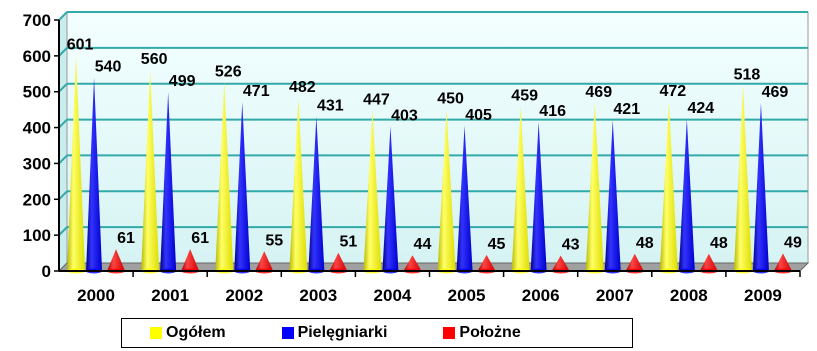 The width and height of the screenshot is (817, 351). What do you see at coordinates (594, 186) in the screenshot?
I see `cone-ogolem-2007` at bounding box center [594, 186].